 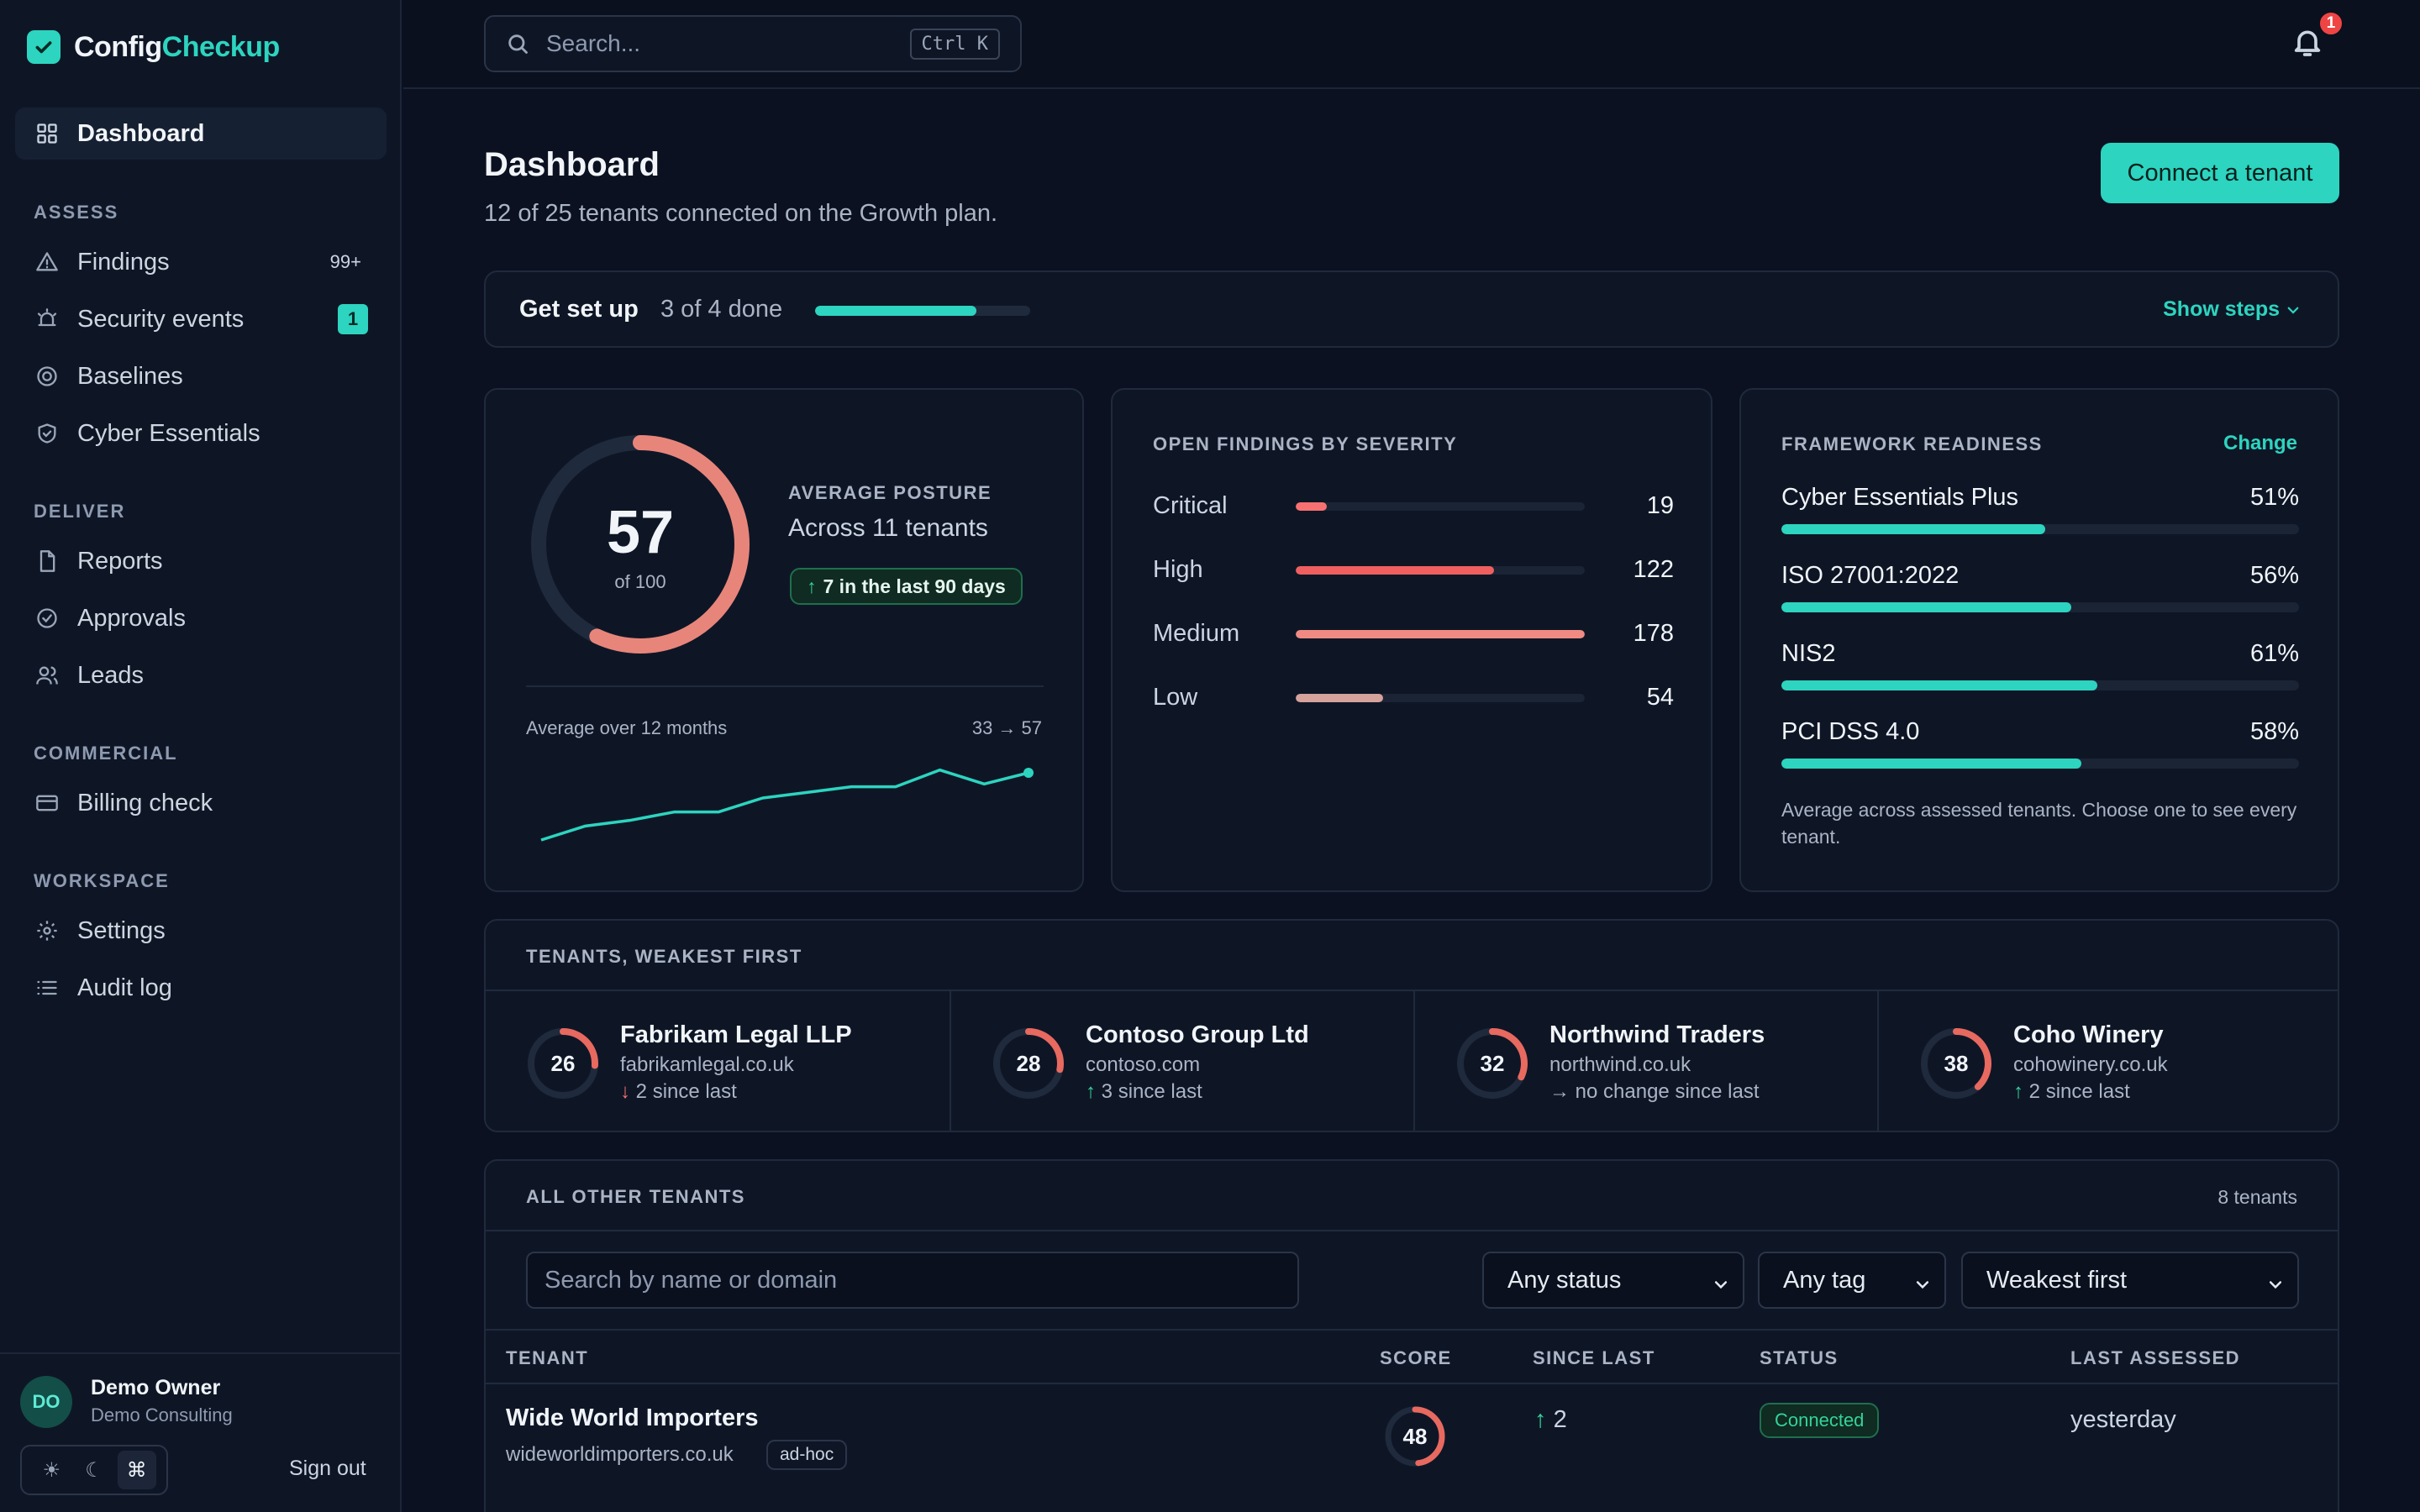 What do you see at coordinates (547, 1357) in the screenshot?
I see `column-header-tenant: TENANT` at bounding box center [547, 1357].